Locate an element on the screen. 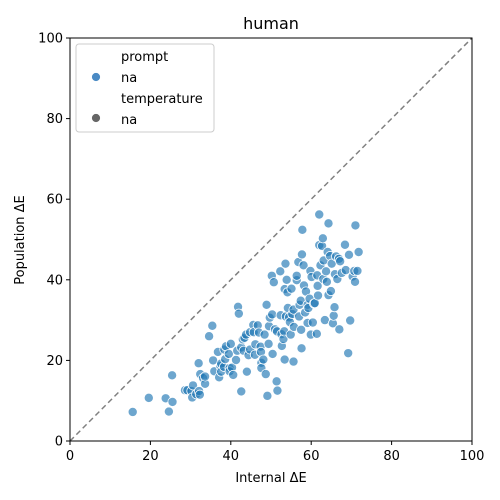 The height and width of the screenshot is (500, 500). x-tick-label: 80 is located at coordinates (391, 456).